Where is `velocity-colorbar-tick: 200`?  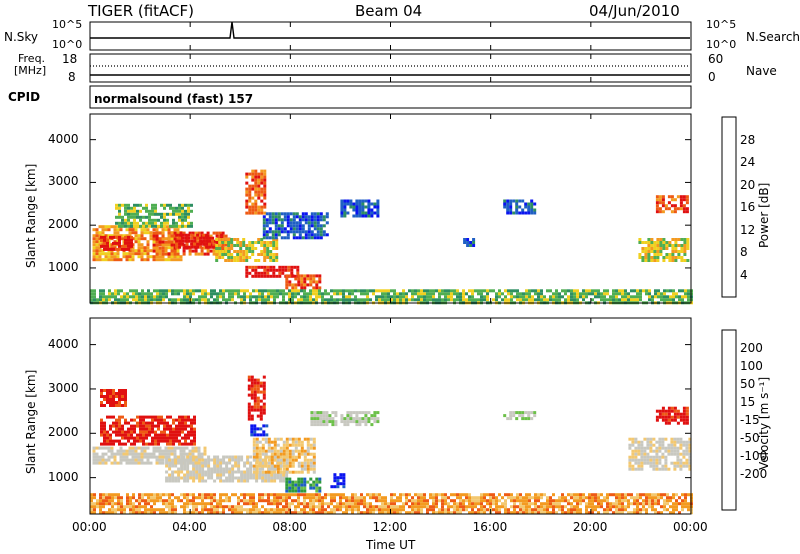 velocity-colorbar-tick: 200 is located at coordinates (751, 348).